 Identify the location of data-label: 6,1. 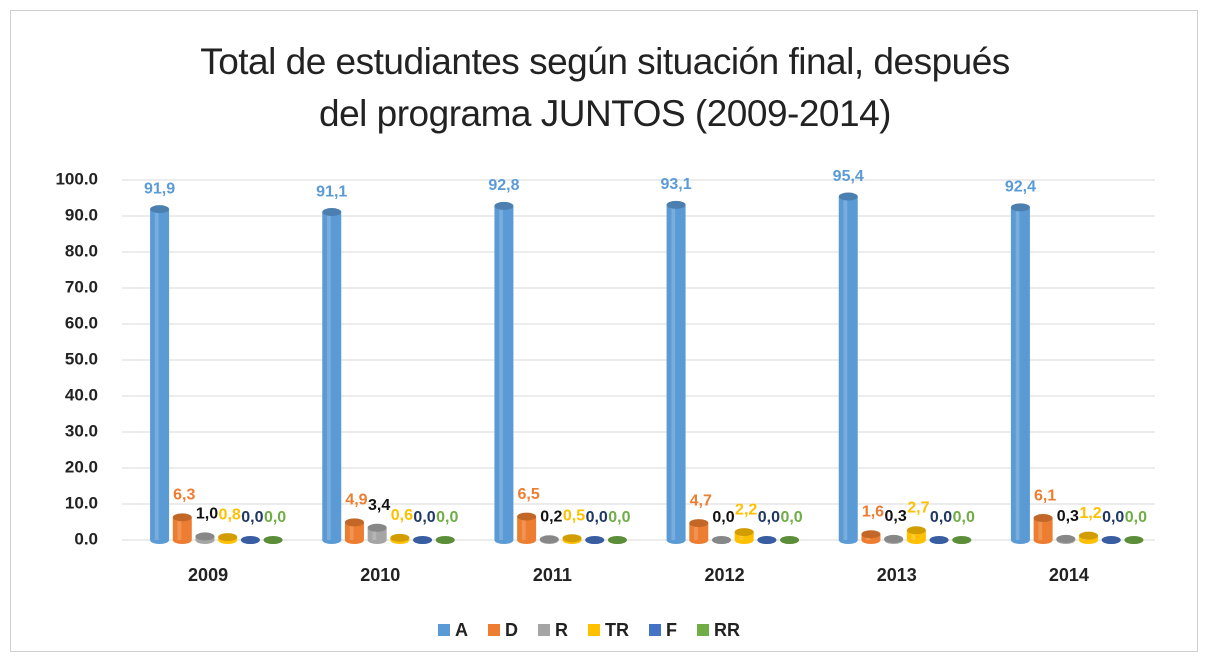
(1045, 495).